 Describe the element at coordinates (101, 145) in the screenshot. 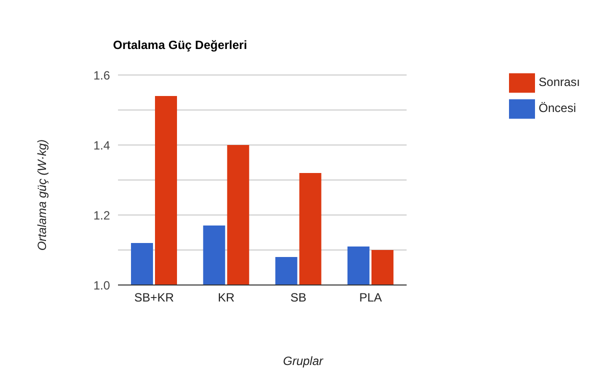

I see `y-tick-label: 1.4` at that location.